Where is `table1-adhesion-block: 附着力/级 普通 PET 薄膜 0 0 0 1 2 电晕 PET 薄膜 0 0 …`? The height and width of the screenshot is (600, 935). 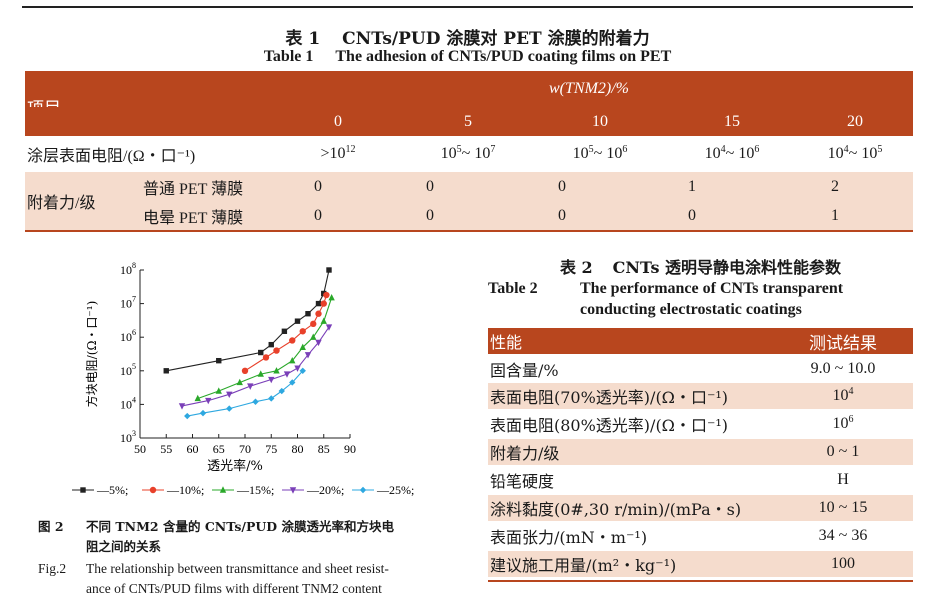 table1-adhesion-block: 附着力/级 普通 PET 薄膜 0 0 0 1 2 电晕 PET 薄膜 0 0 … is located at coordinates (469, 201).